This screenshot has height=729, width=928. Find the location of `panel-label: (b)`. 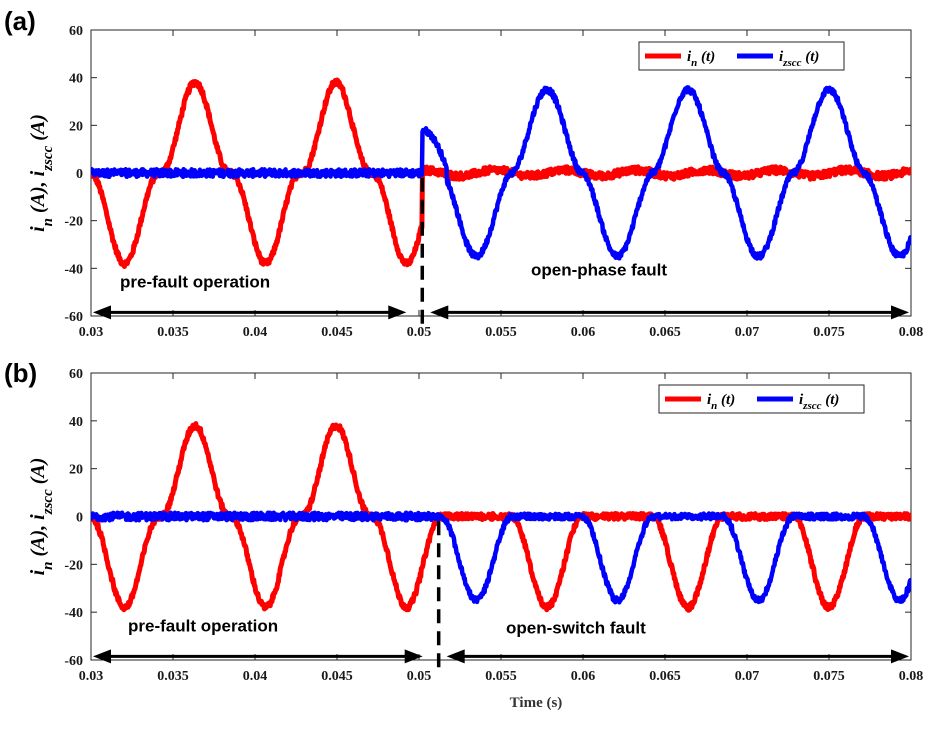

panel-label: (b) is located at coordinates (20, 373).